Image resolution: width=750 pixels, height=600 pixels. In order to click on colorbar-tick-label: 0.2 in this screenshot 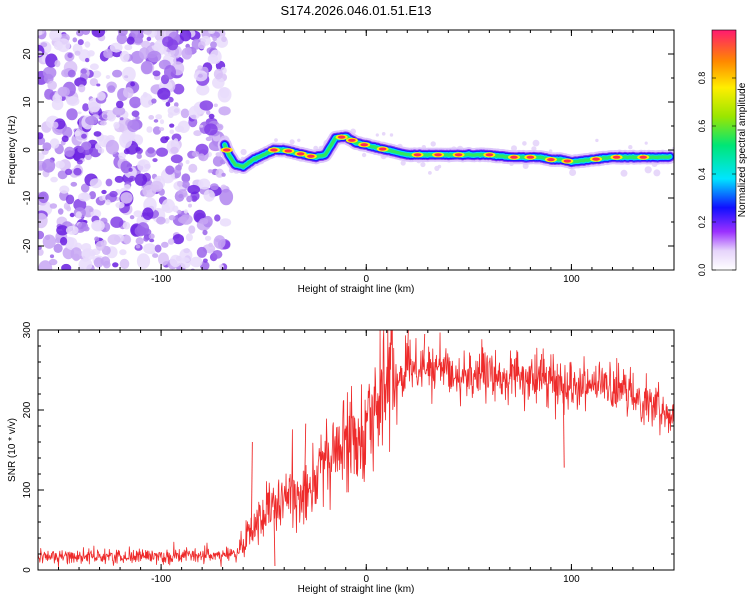, I will do `click(702, 222)`.